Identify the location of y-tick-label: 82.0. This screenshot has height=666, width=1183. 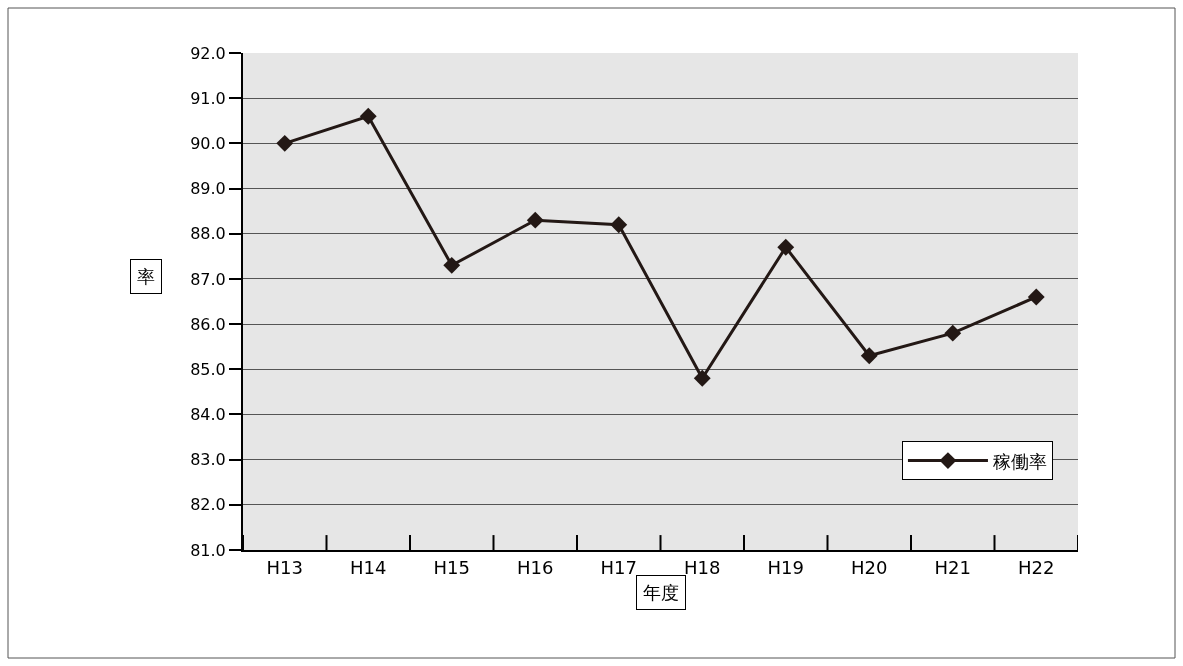
(208, 505).